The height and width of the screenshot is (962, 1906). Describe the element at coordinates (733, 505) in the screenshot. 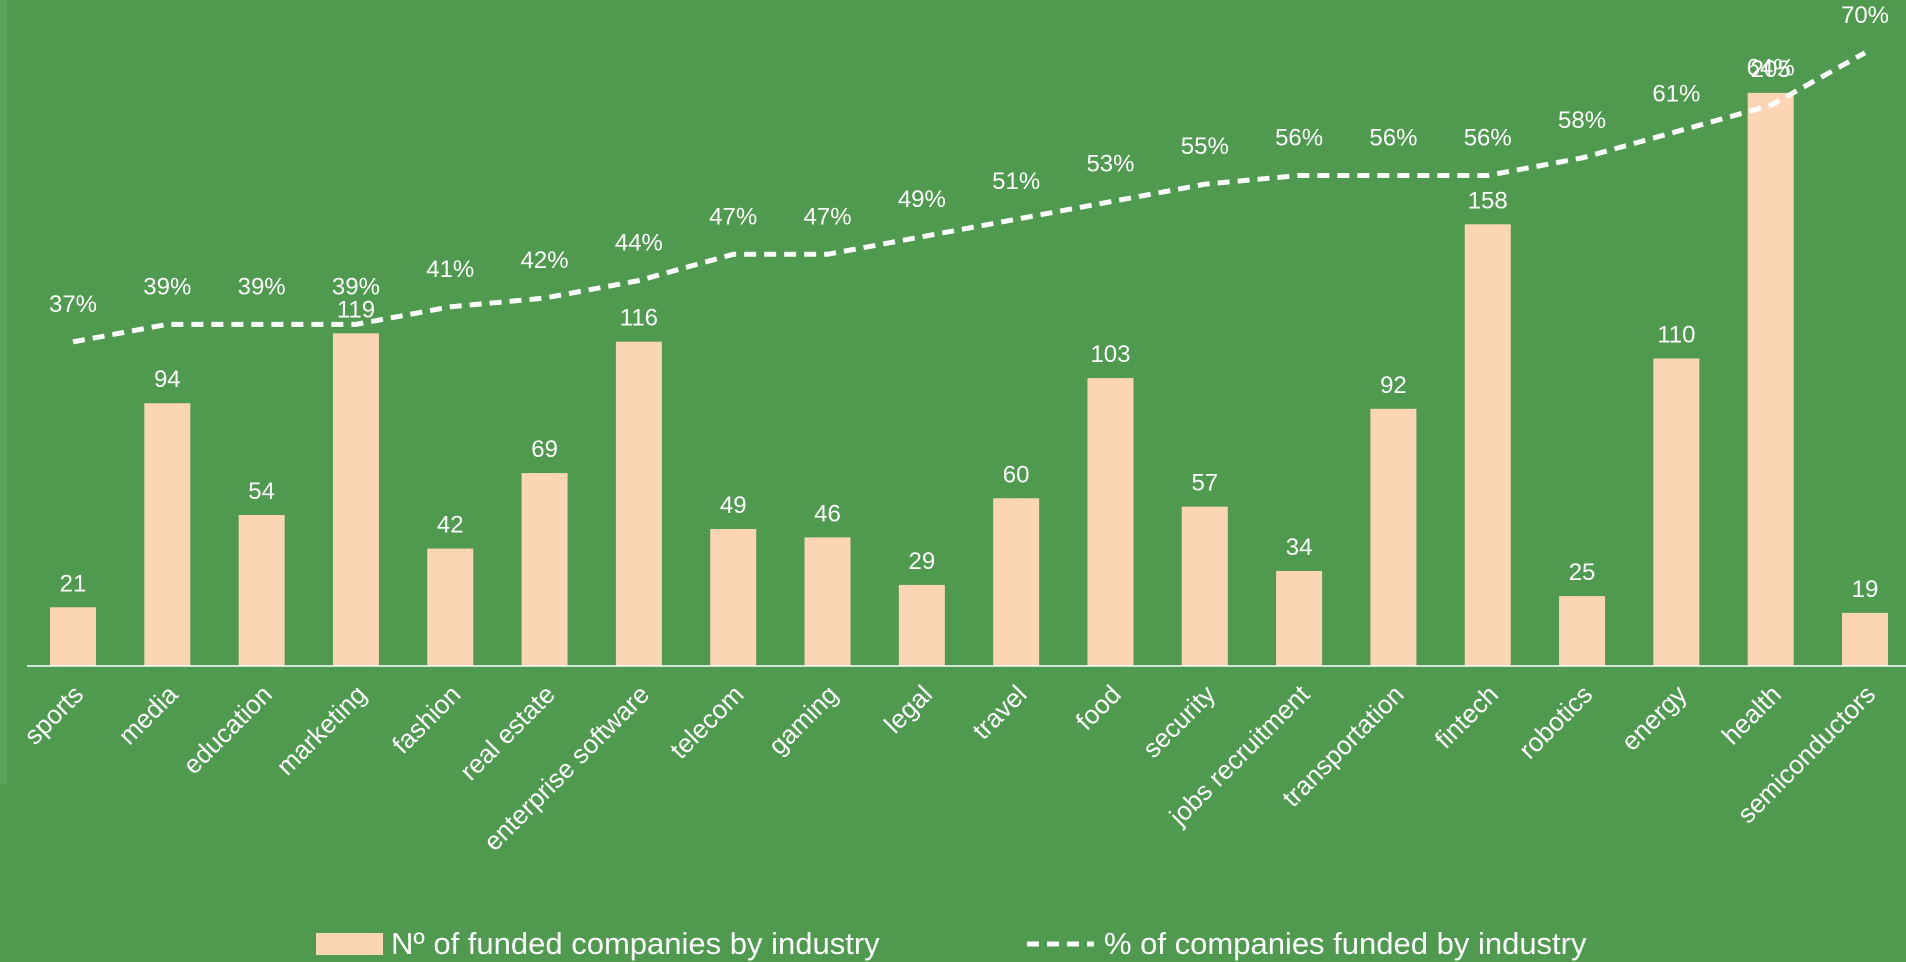

I see `bar-value-label: 49` at that location.